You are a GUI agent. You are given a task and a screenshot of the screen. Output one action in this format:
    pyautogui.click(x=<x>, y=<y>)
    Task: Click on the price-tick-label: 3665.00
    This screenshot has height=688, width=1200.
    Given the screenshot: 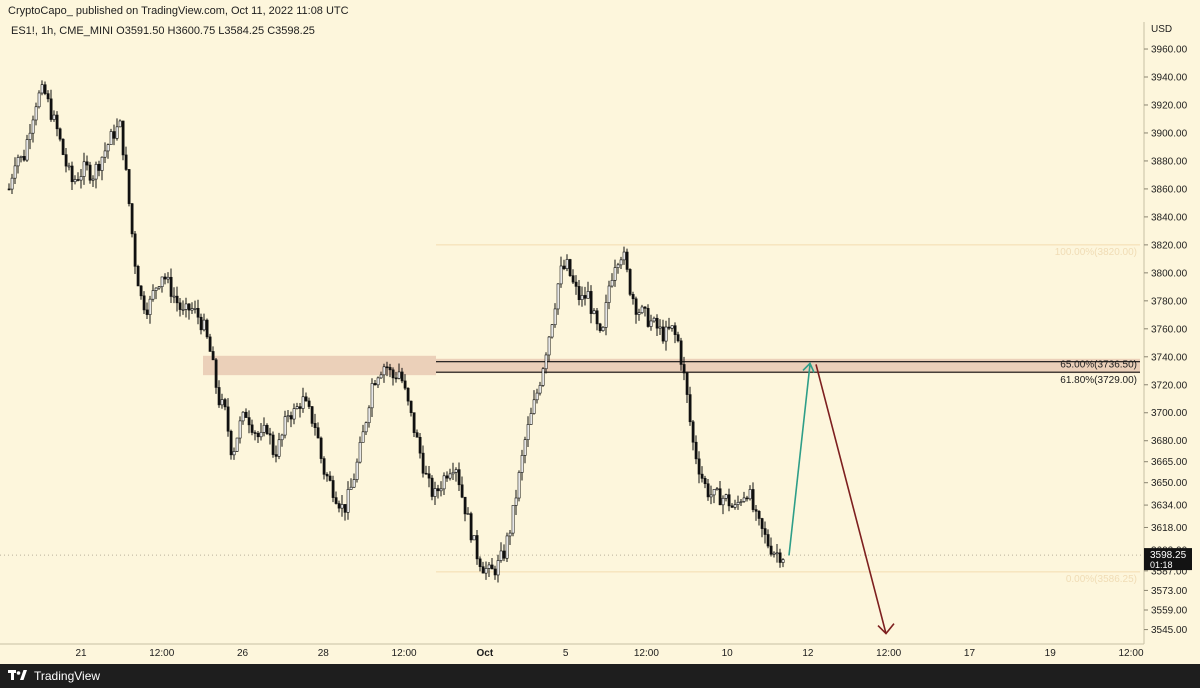 What is the action you would take?
    pyautogui.click(x=1169, y=462)
    